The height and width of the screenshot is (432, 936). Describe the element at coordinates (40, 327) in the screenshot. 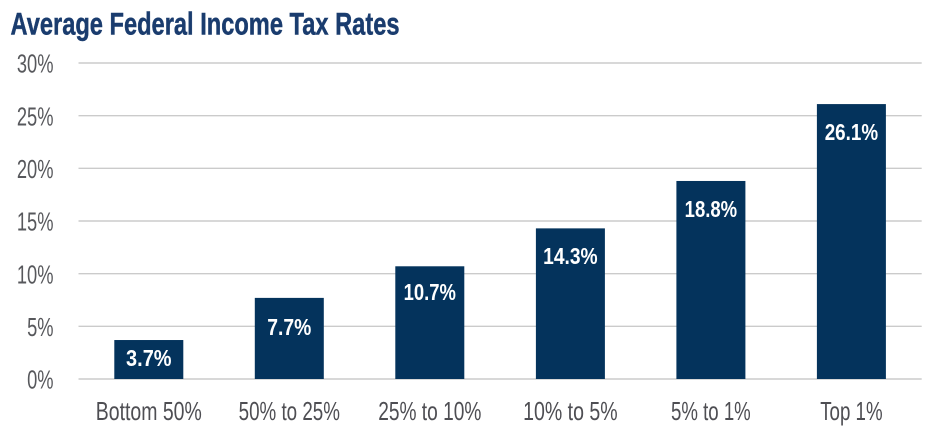

I see `svg-text: 5%` at that location.